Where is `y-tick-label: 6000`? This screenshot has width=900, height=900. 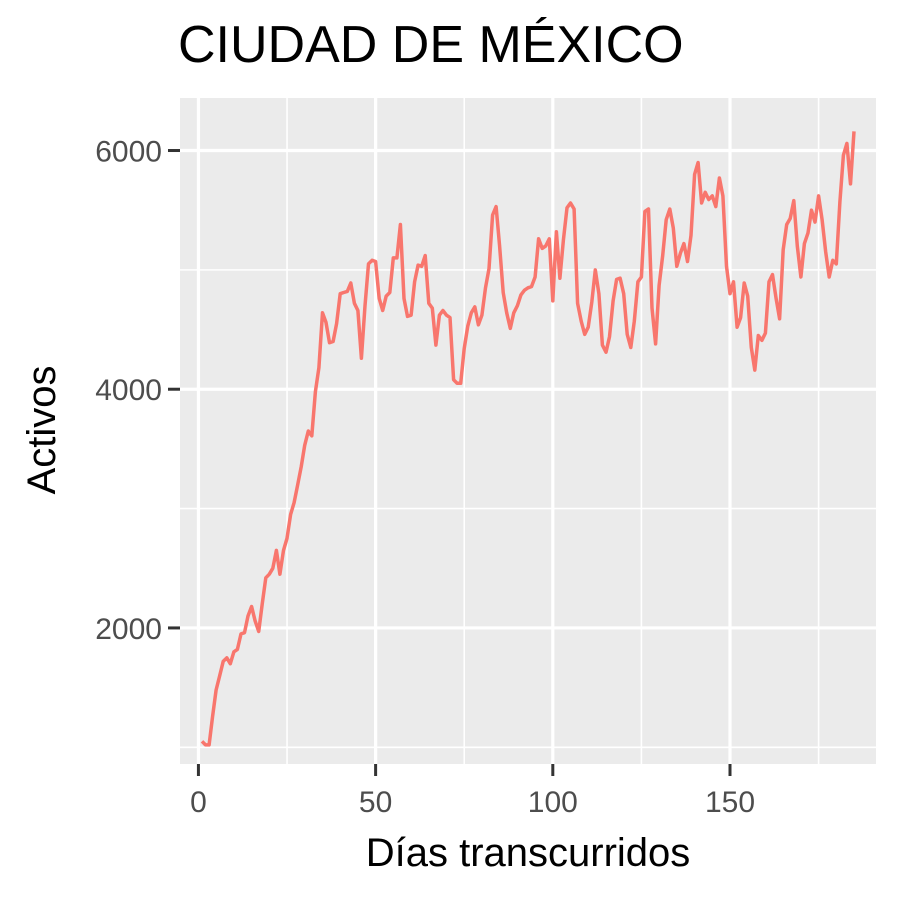 y-tick-label: 6000 is located at coordinates (128, 152).